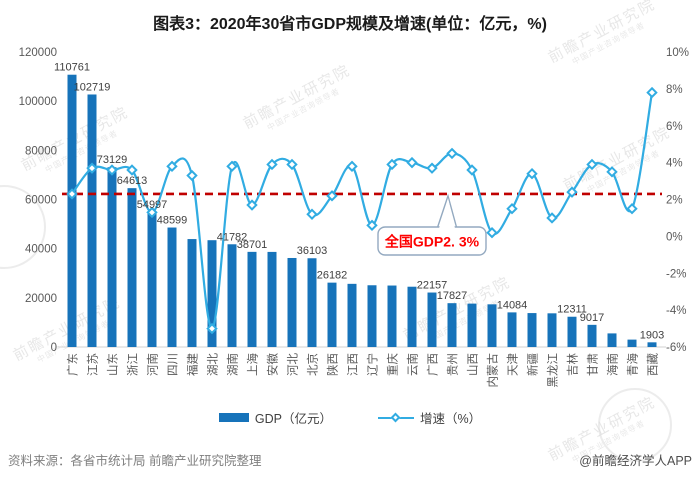  I want to click on right-axis-tick: 4%, so click(674, 164).